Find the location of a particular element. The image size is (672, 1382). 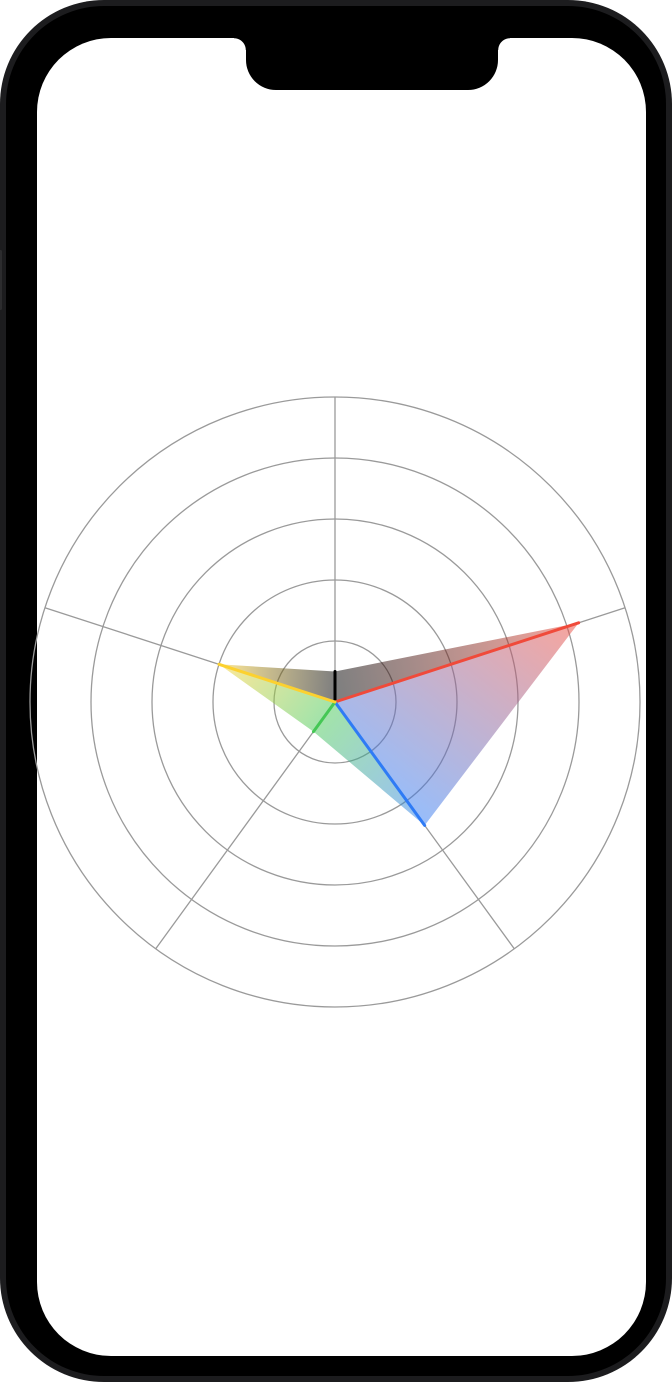

radar-series is located at coordinates (399, 724).